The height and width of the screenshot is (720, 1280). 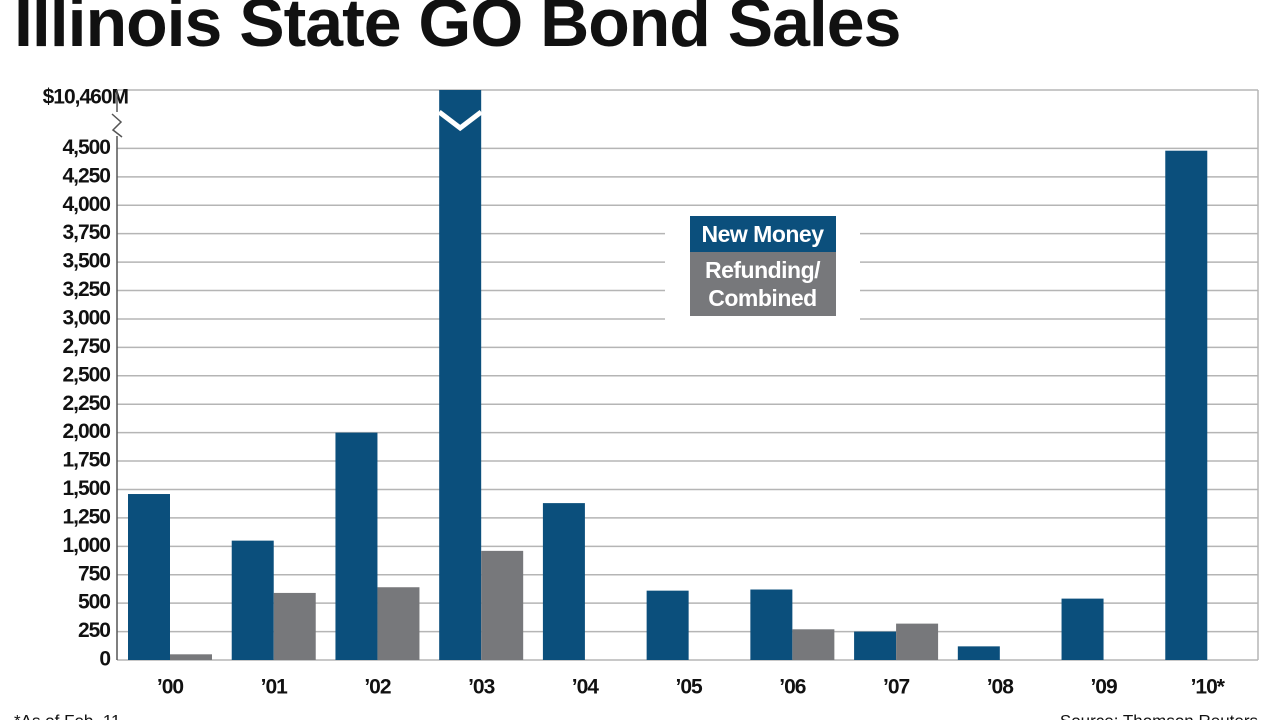 I want to click on y-tick-label: 1,500, so click(x=86, y=488).